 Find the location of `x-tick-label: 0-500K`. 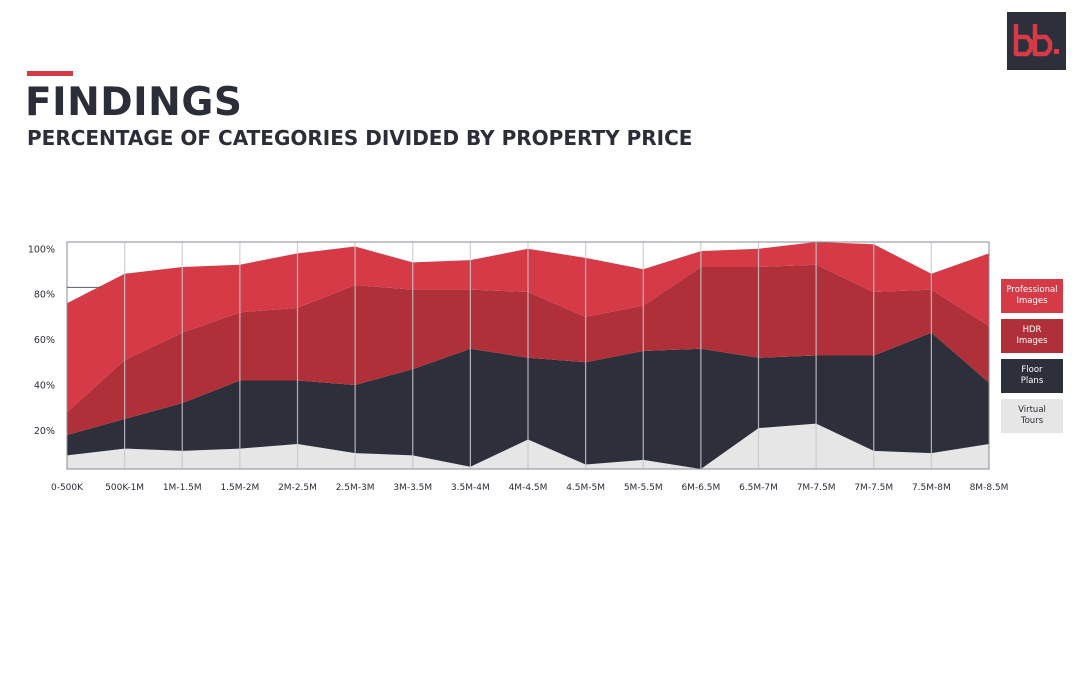

x-tick-label: 0-500K is located at coordinates (67, 488).